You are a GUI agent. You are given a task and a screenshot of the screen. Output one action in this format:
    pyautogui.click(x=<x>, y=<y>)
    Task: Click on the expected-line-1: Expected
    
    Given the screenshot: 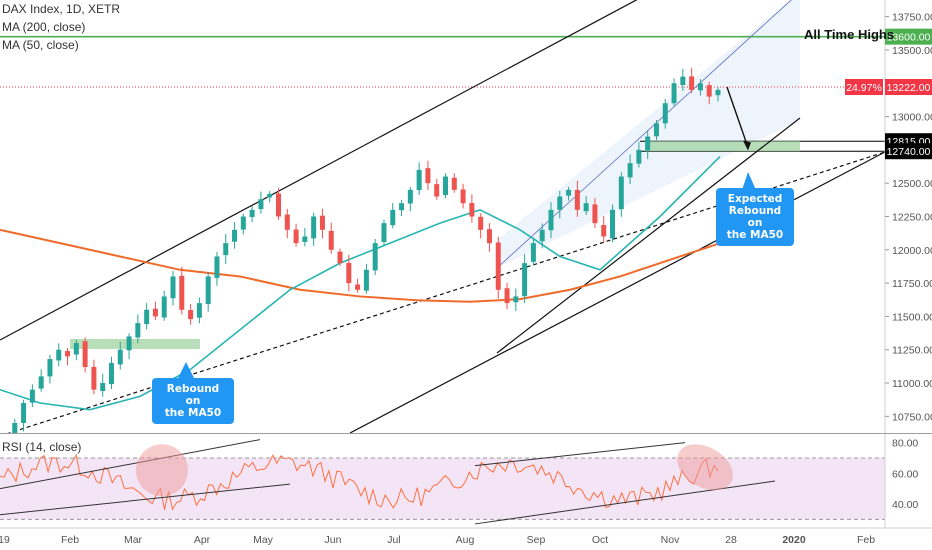 What is the action you would take?
    pyautogui.click(x=755, y=199)
    